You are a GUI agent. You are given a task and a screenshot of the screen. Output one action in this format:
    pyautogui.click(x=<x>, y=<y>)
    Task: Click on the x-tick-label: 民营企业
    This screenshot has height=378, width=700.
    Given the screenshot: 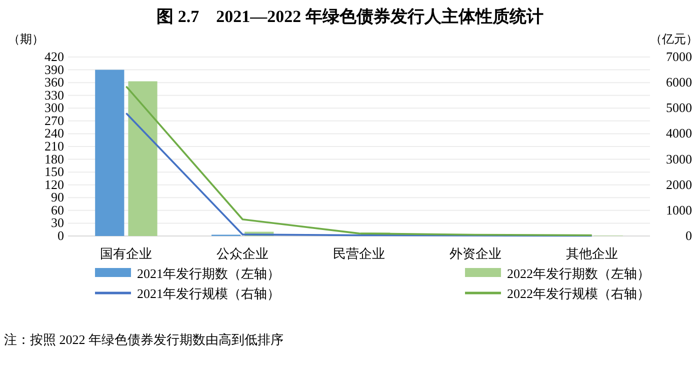 What is the action you would take?
    pyautogui.click(x=359, y=253)
    